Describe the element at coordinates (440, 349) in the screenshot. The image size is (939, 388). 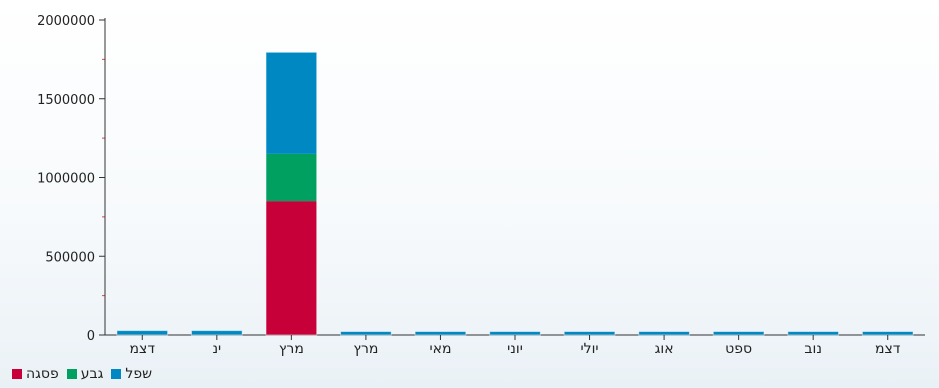
I see `x-category-label: מאי` at that location.